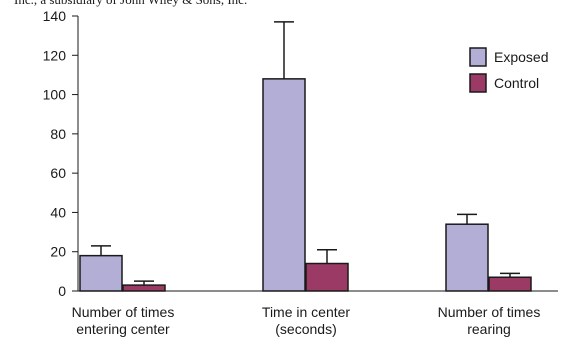 This screenshot has width=564, height=337. What do you see at coordinates (123, 329) in the screenshot?
I see `x-category-label: entering center` at bounding box center [123, 329].